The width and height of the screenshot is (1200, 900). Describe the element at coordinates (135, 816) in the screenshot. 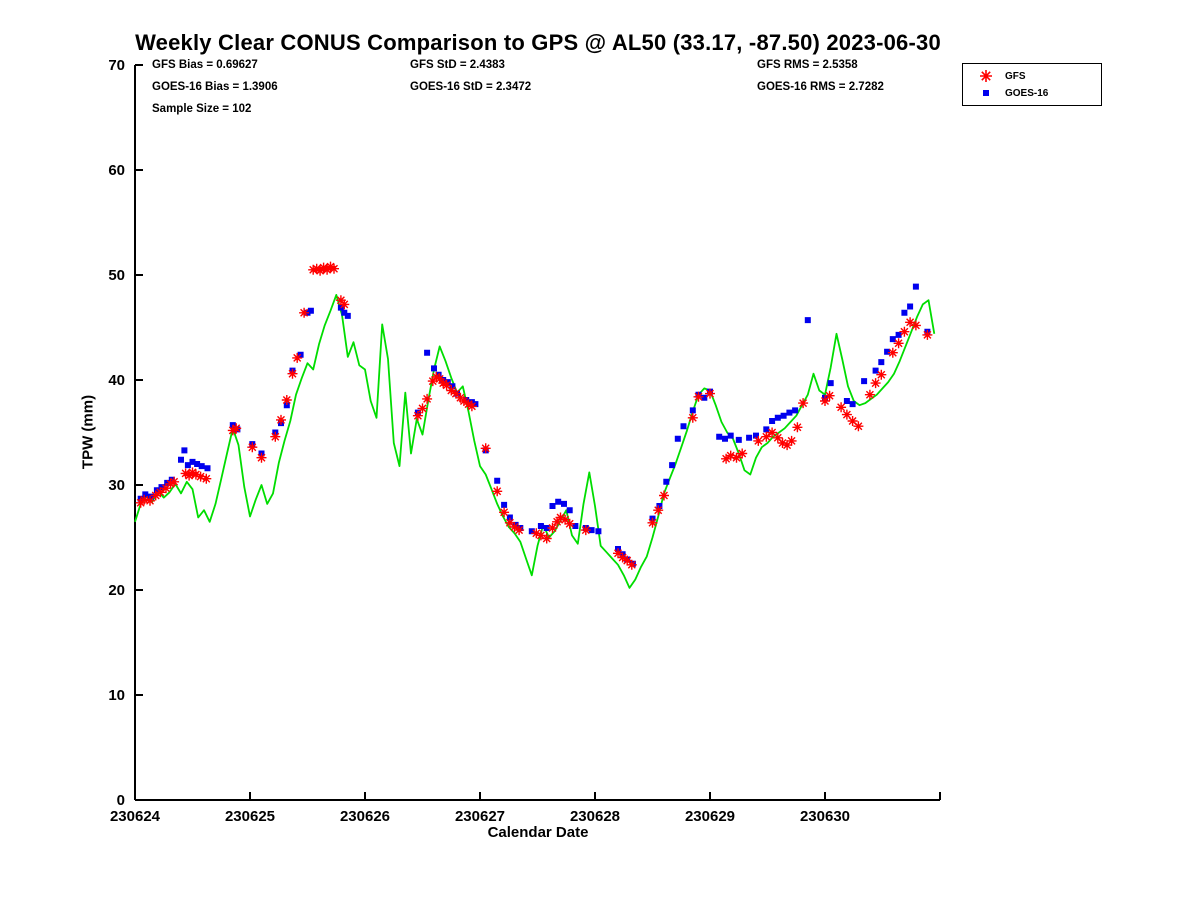

I see `x-tick-label: 230624` at that location.